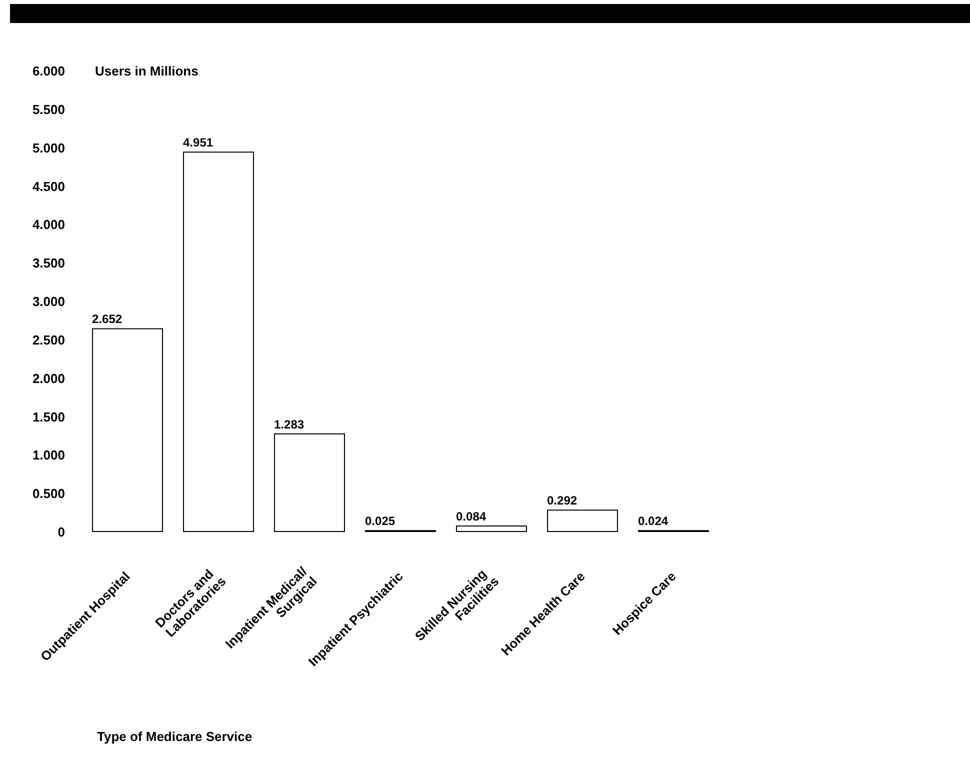 The height and width of the screenshot is (773, 970). What do you see at coordinates (146, 71) in the screenshot?
I see `y-axis-title: Users in Millions` at bounding box center [146, 71].